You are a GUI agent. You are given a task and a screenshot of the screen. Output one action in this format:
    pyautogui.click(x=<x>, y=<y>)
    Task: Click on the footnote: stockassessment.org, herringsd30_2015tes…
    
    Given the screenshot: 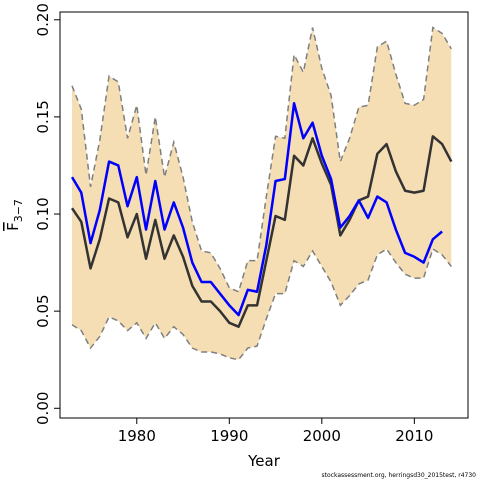 What is the action you would take?
    pyautogui.click(x=399, y=475)
    